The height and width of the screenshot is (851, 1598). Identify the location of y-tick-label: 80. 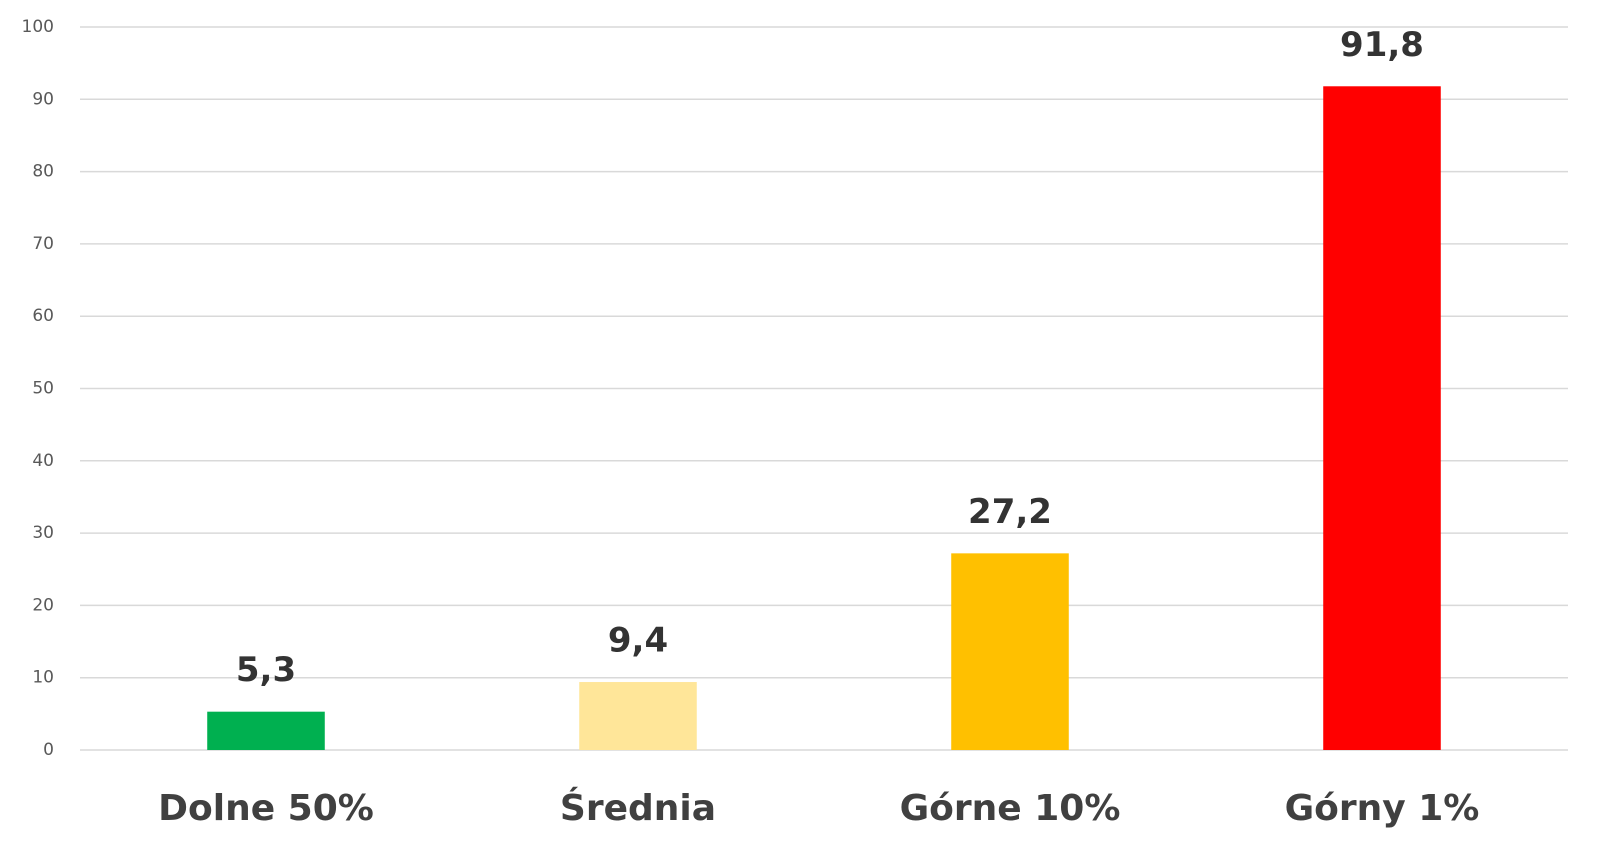
(43, 172).